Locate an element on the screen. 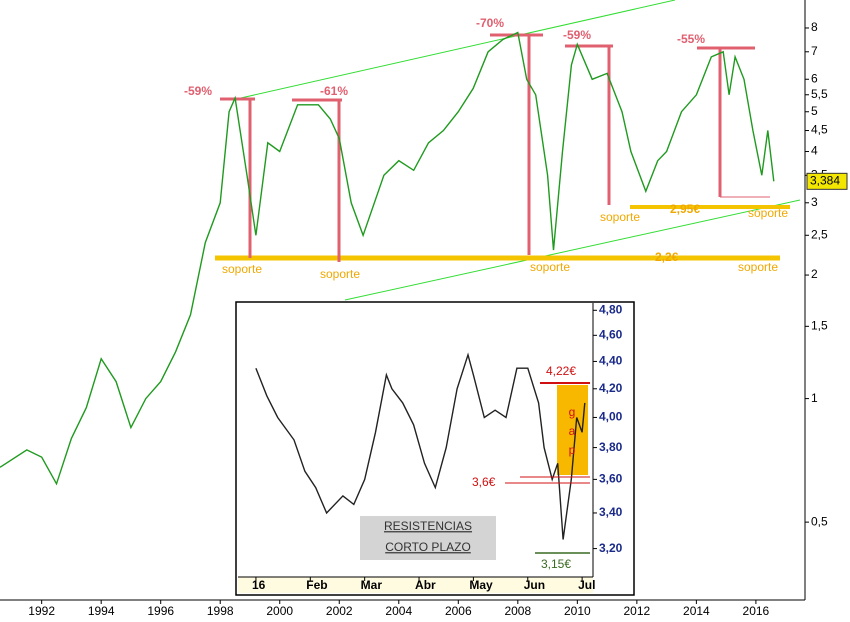 Image resolution: width=850 pixels, height=622 pixels. y-tick-label: 4 is located at coordinates (814, 151).